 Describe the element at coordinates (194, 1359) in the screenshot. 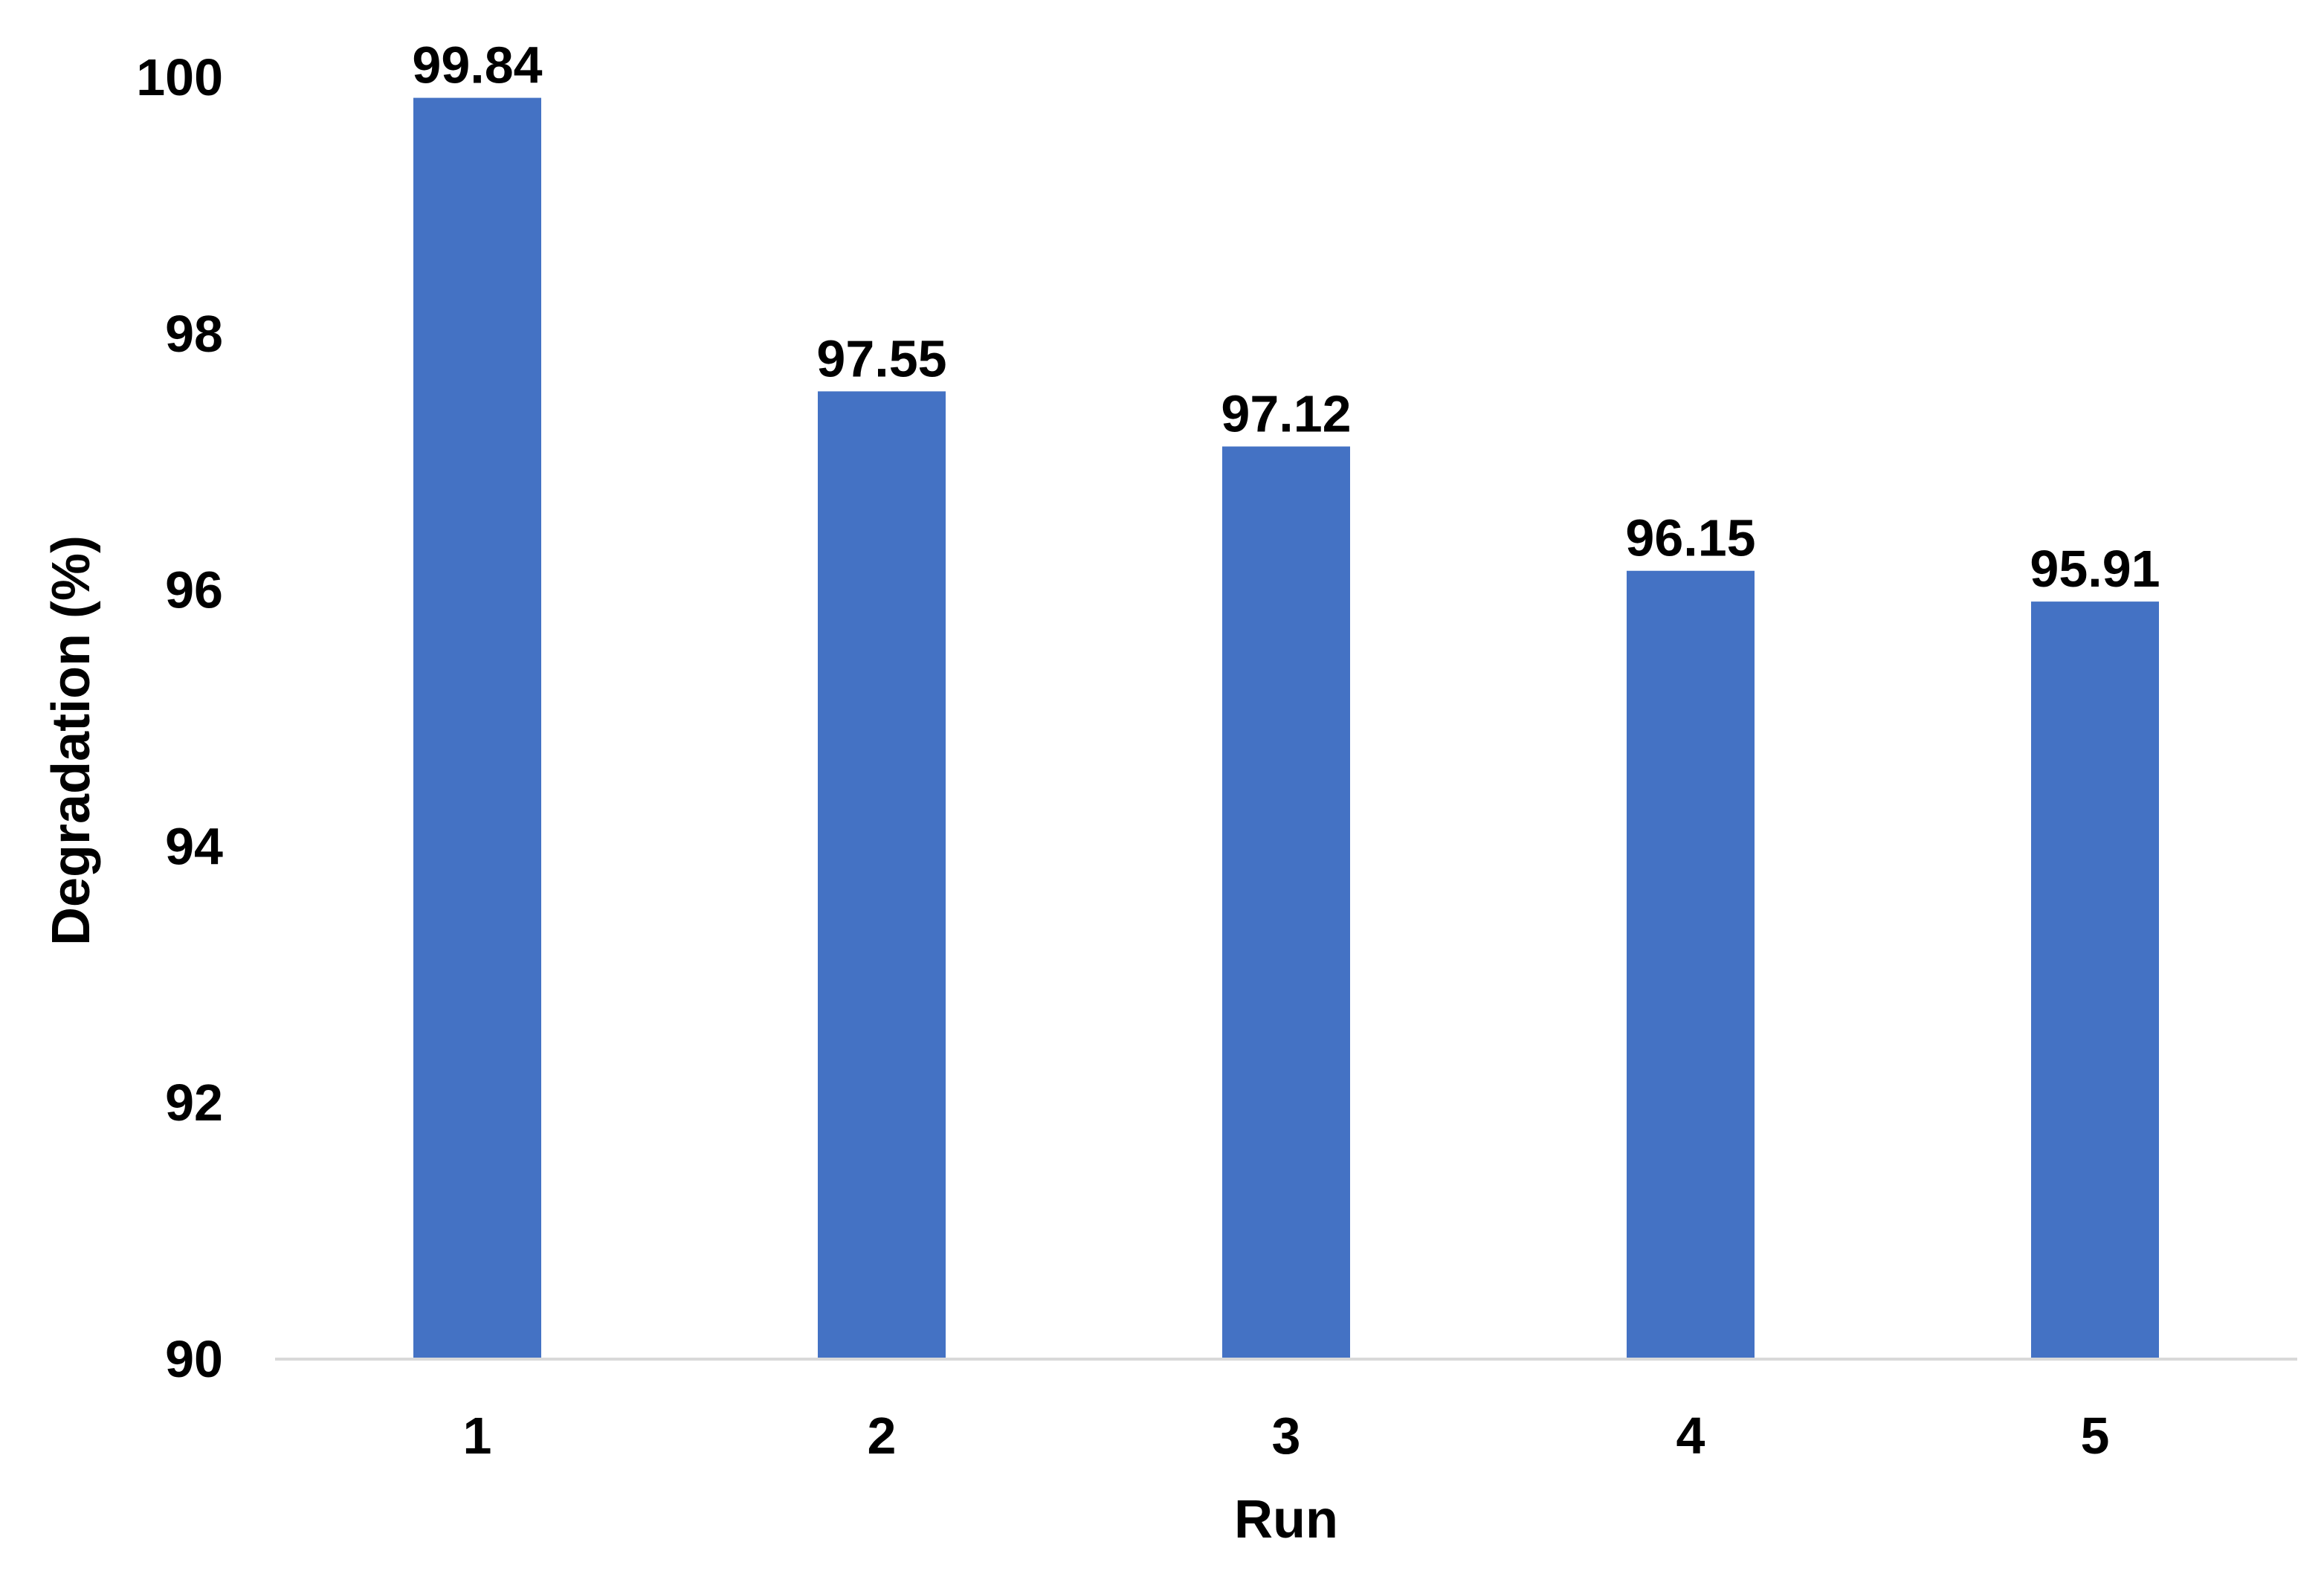

I see `y-tick-label: 90` at that location.